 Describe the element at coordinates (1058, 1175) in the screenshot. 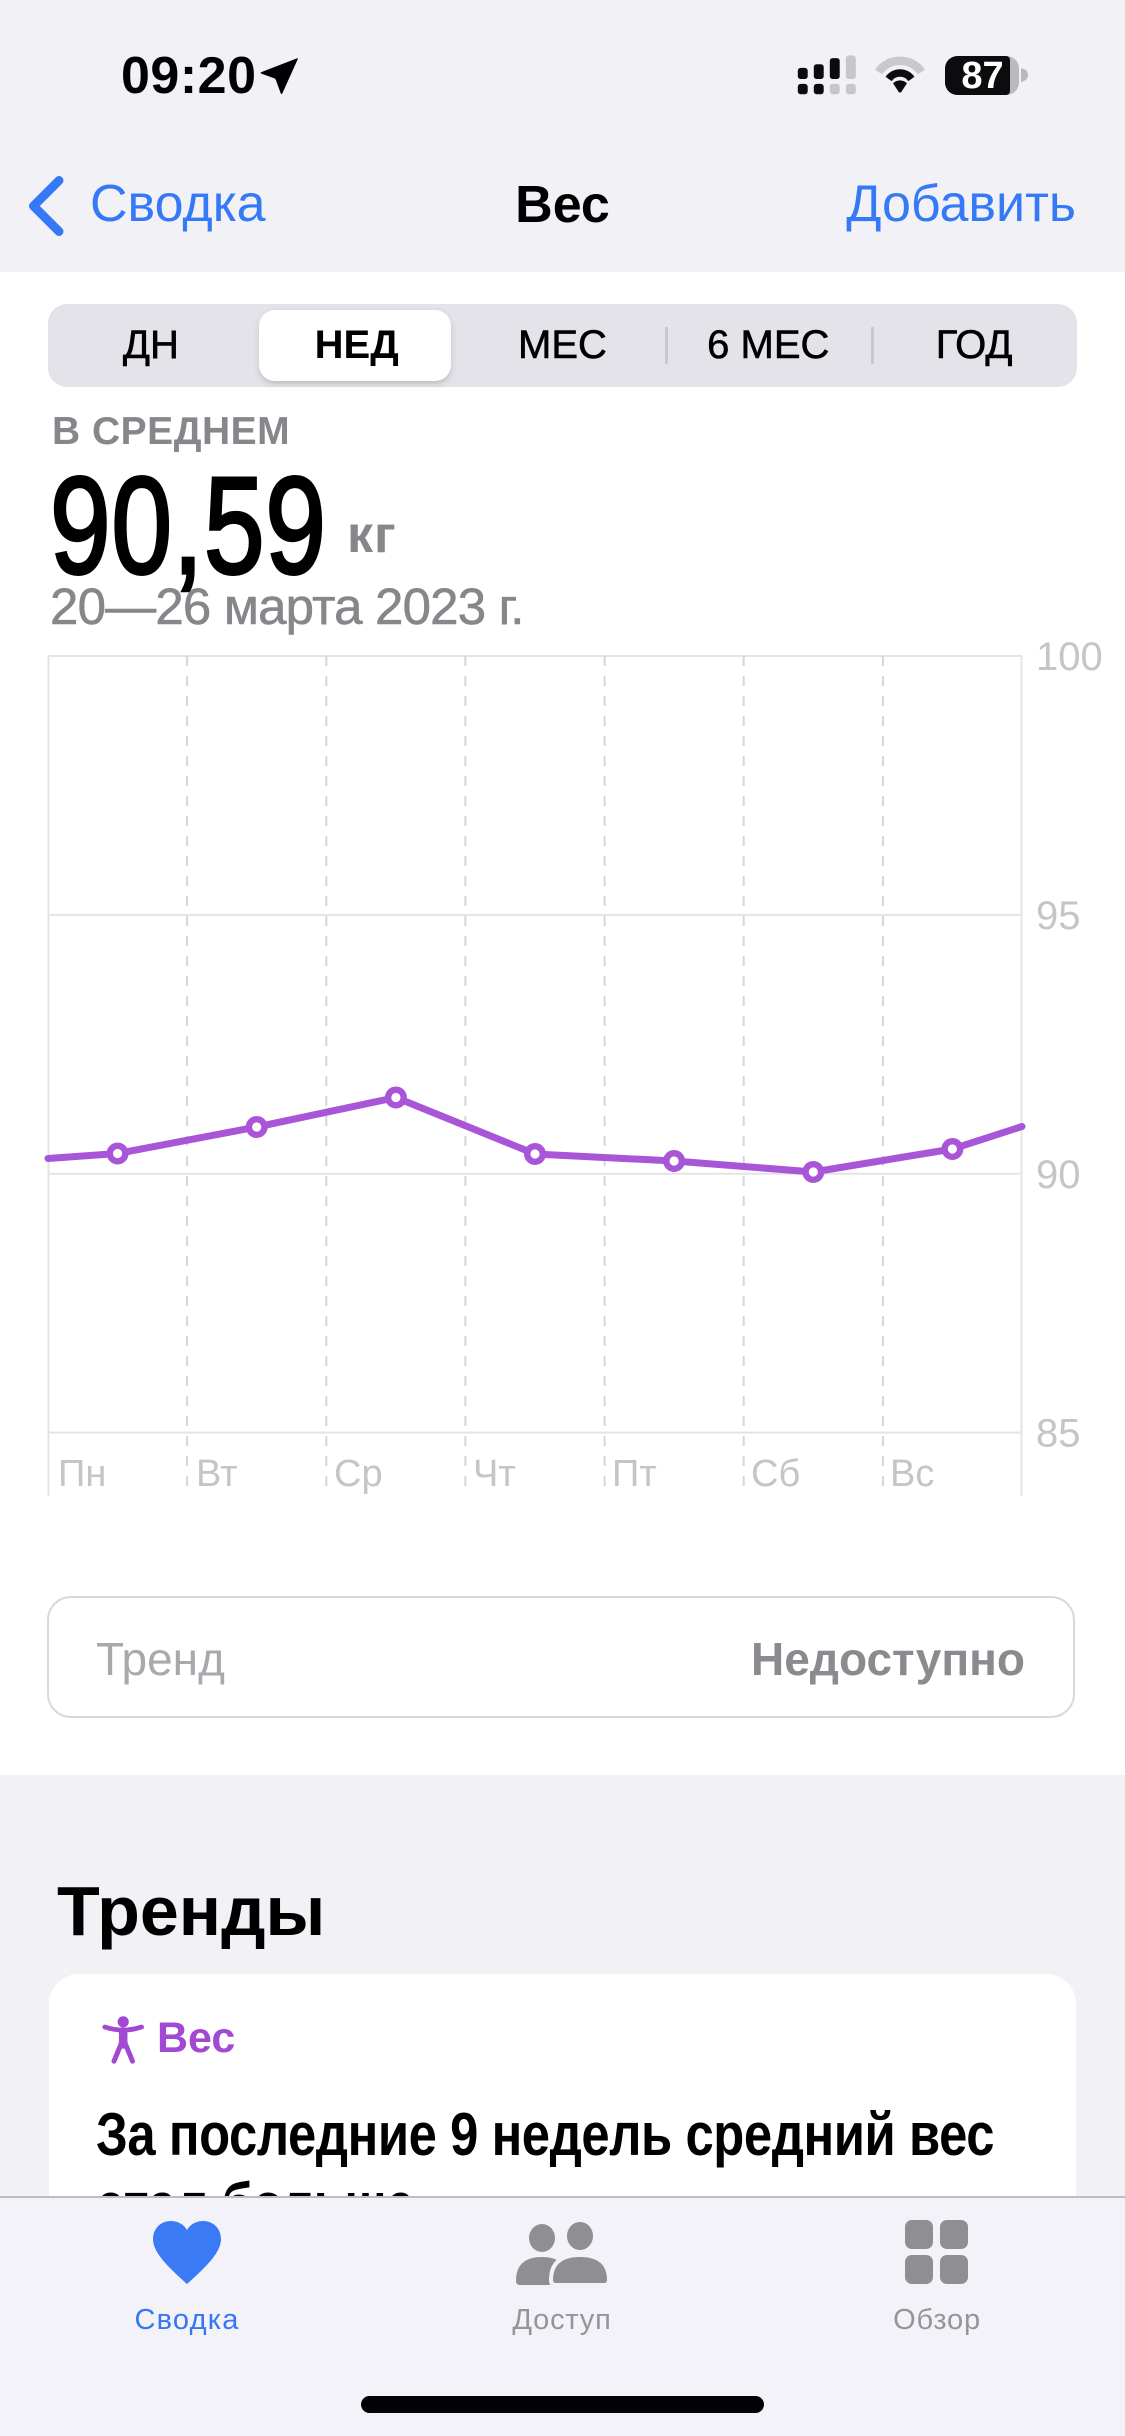

I see `svg-text: 90` at that location.